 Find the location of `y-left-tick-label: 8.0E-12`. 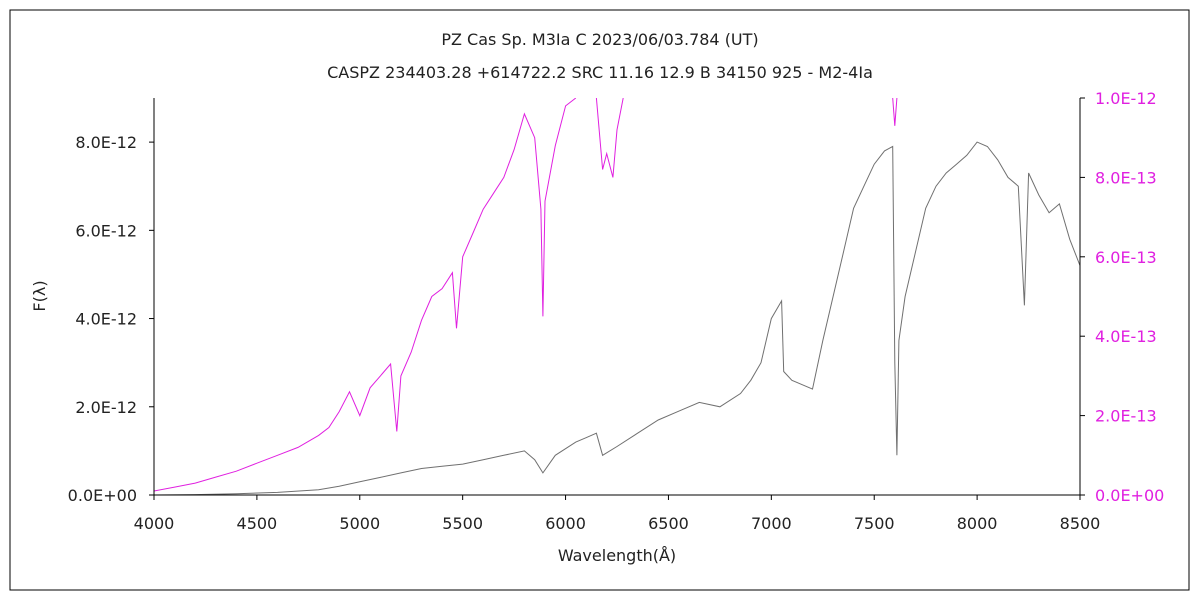

y-left-tick-label: 8.0E-12 is located at coordinates (106, 142).